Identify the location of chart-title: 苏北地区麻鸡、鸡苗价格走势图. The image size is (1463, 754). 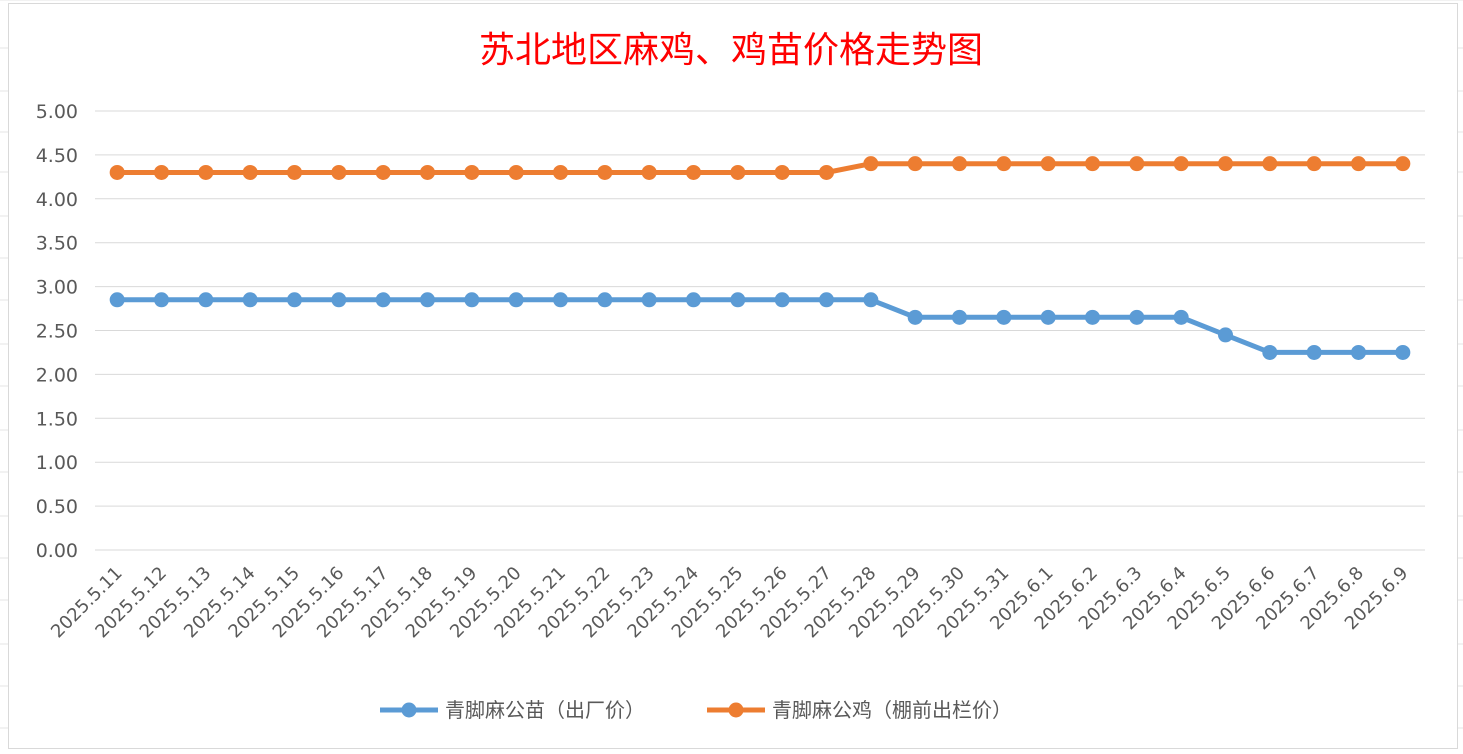
(731, 50).